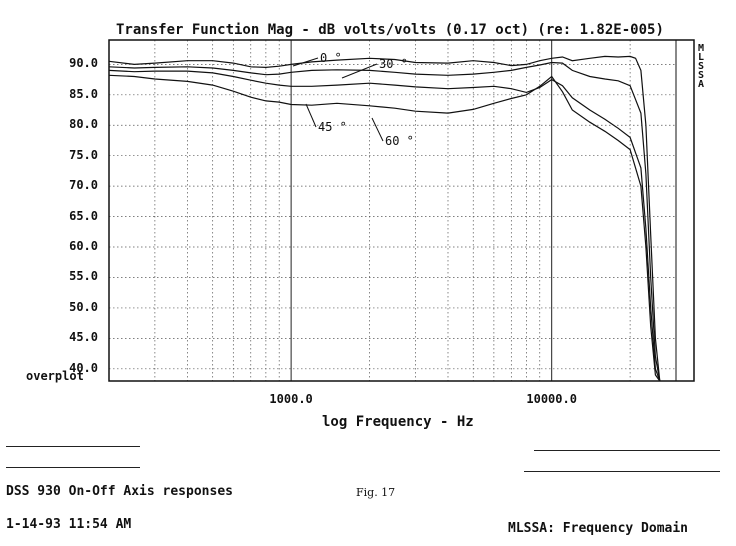  What do you see at coordinates (398, 422) in the screenshot?
I see `x-axis-label: log Frequency - Hz` at bounding box center [398, 422].